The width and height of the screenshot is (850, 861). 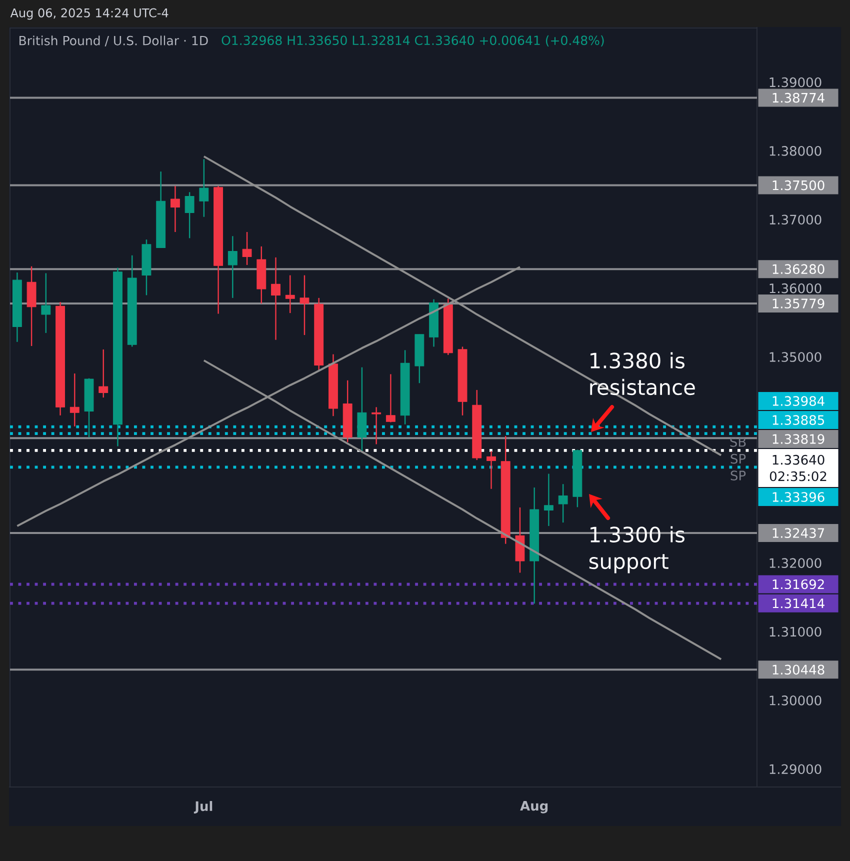 I want to click on y-tick-label: 1.36000, so click(x=796, y=288).